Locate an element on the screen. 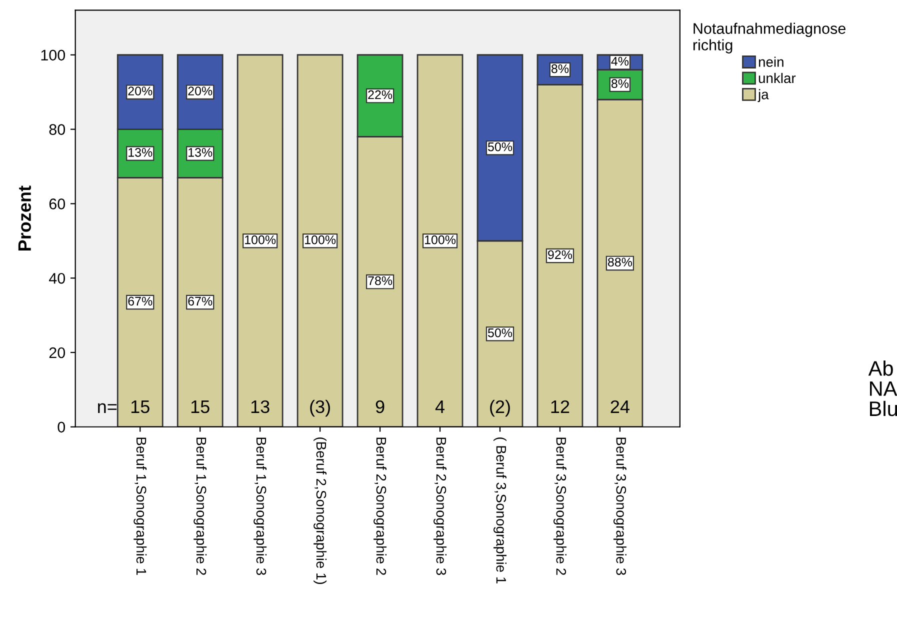  data-label: 78% is located at coordinates (380, 281).